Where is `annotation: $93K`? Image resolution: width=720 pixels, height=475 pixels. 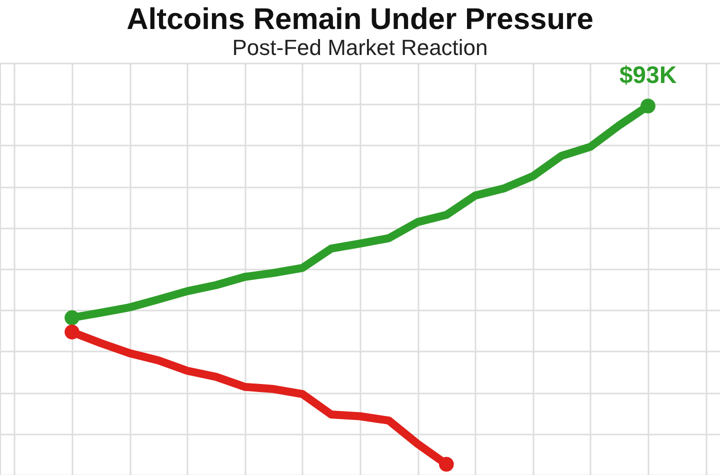 annotation: $93K is located at coordinates (648, 75).